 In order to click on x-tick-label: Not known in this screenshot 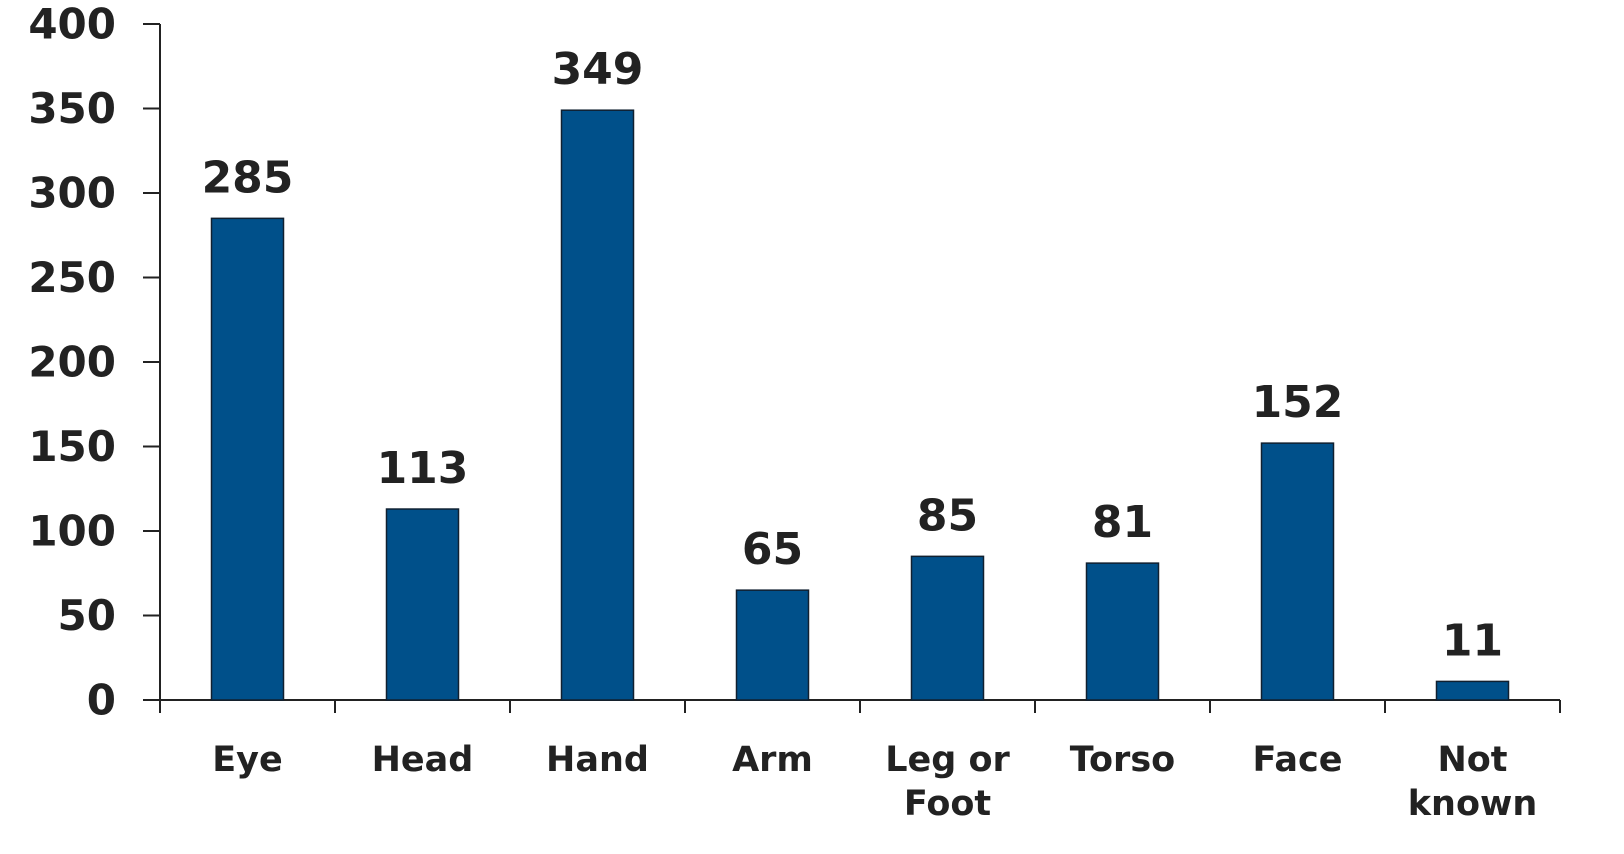, I will do `click(1472, 782)`.